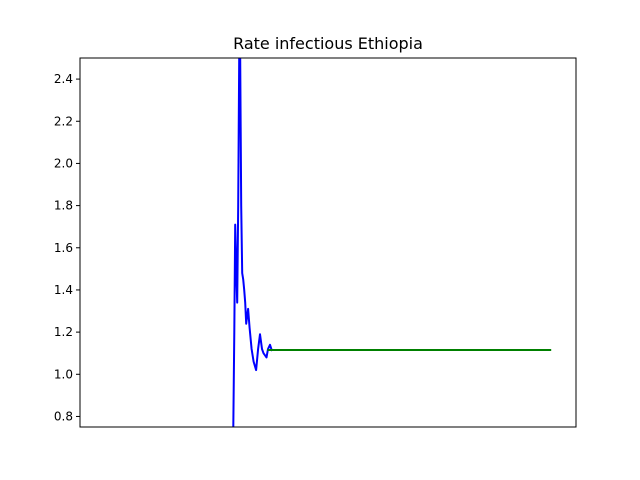  What do you see at coordinates (63, 290) in the screenshot?
I see `y-tick-label: 1.4` at bounding box center [63, 290].